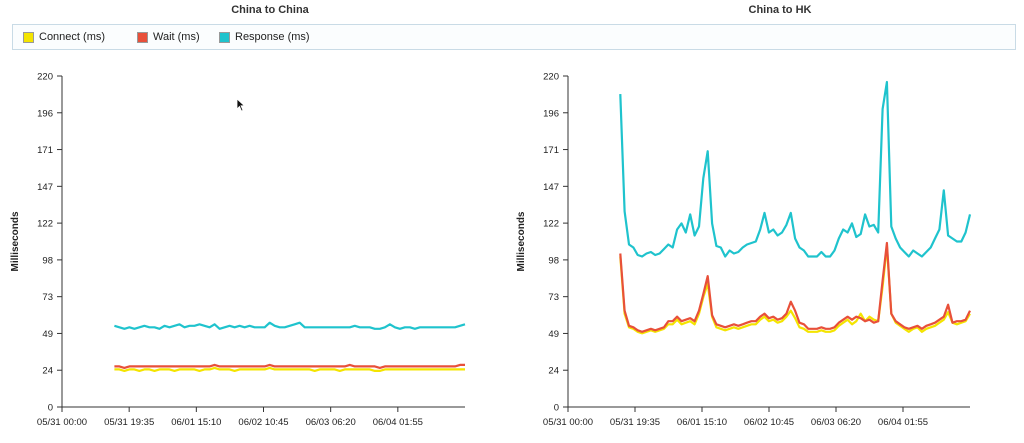 The height and width of the screenshot is (443, 1024). I want to click on mouse-pointer-icon, so click(241, 105).